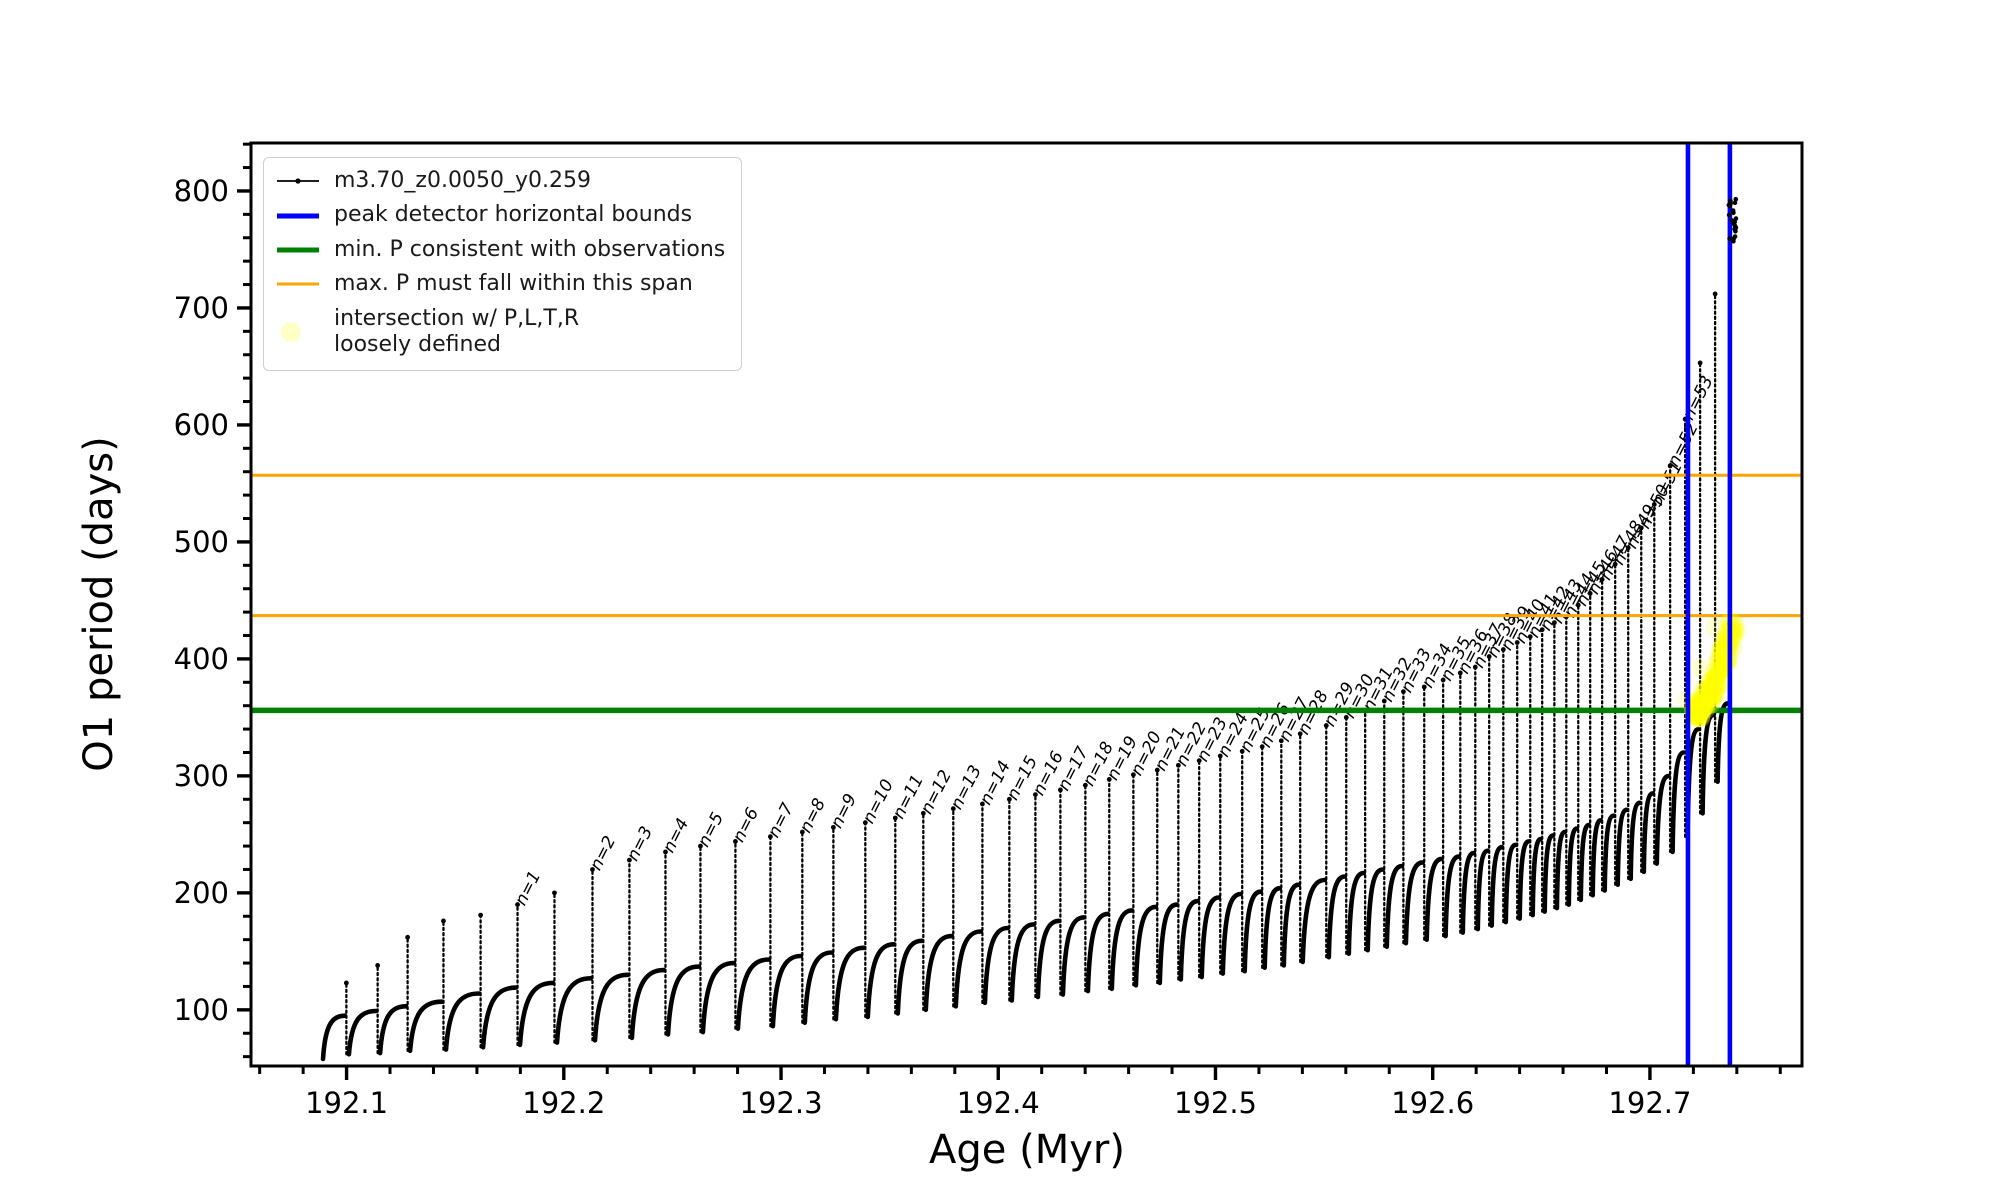  What do you see at coordinates (500, 332) in the screenshot?
I see `legend-row: intersection w/ P,L,T,R loosely defined` at bounding box center [500, 332].